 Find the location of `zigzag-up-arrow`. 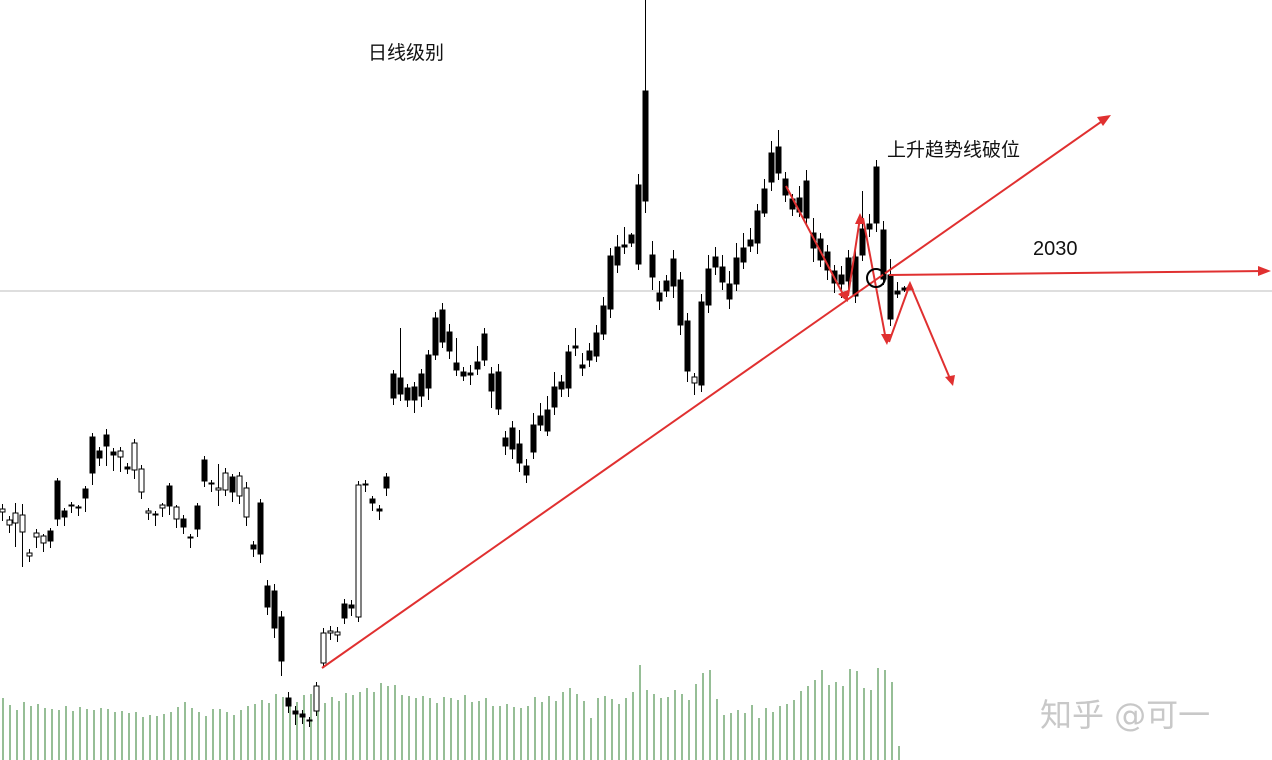

zigzag-up-arrow is located at coordinates (854, 257).